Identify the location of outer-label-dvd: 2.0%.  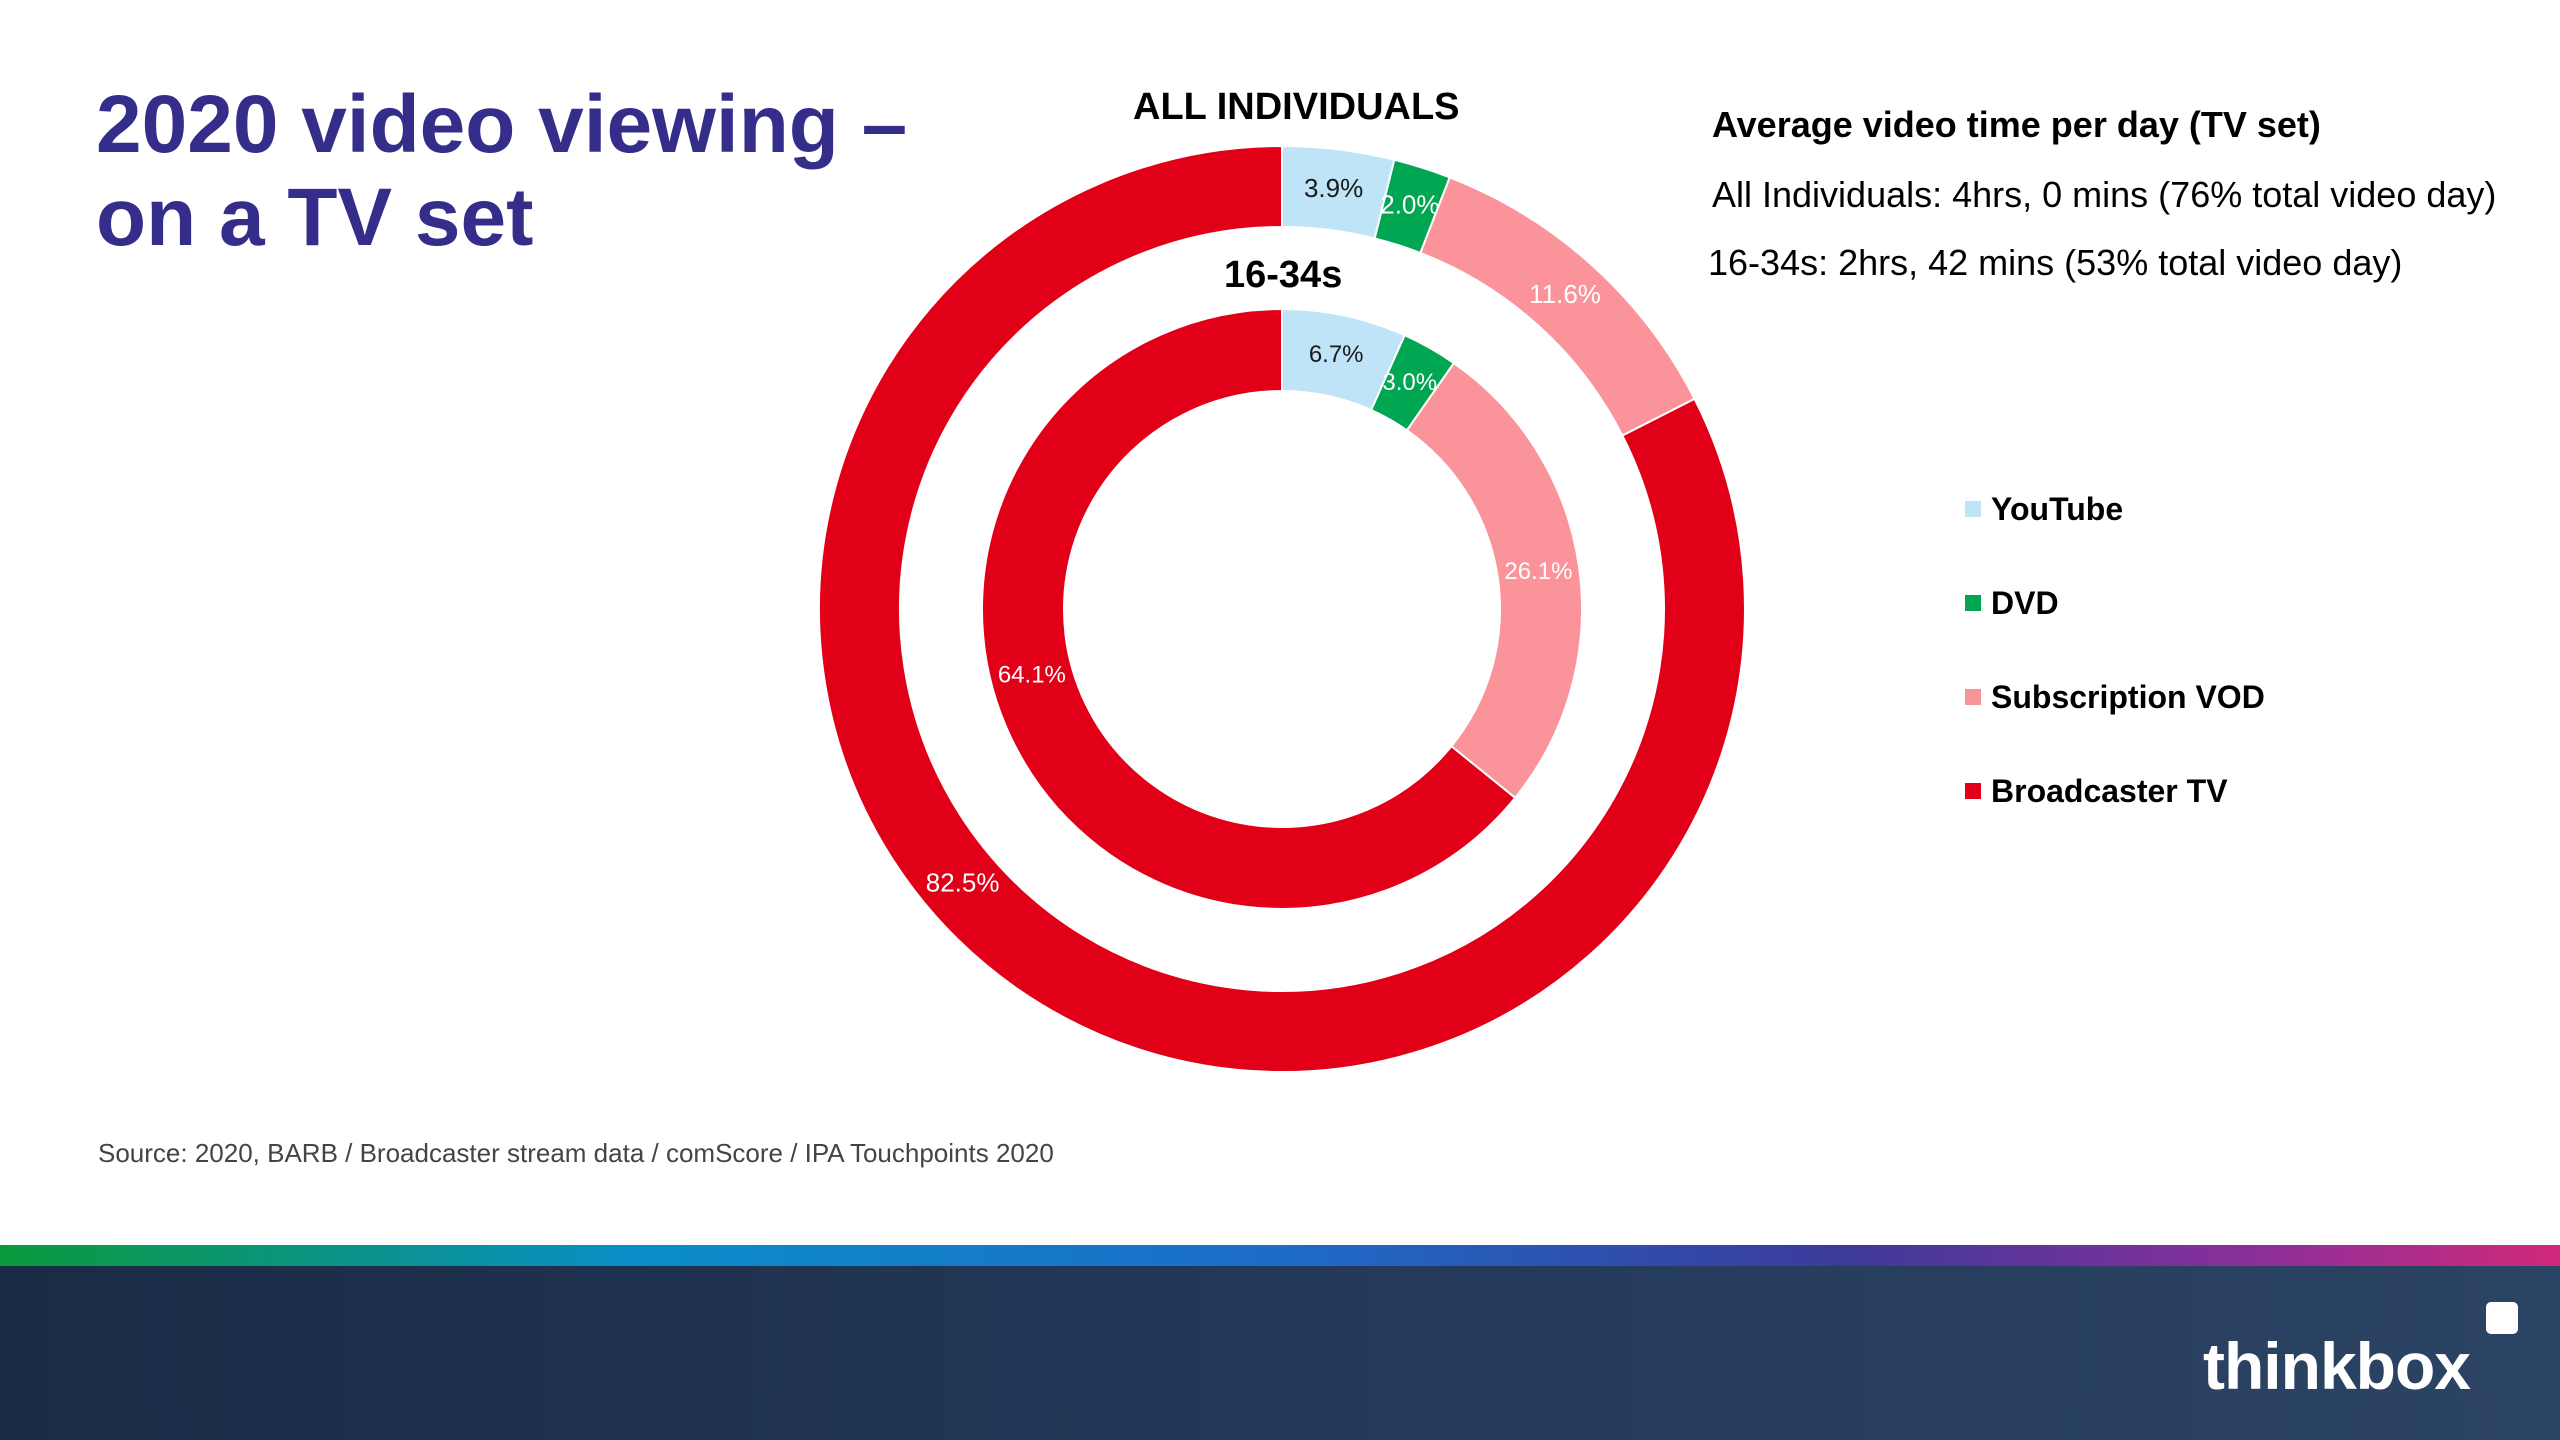
(1409, 205).